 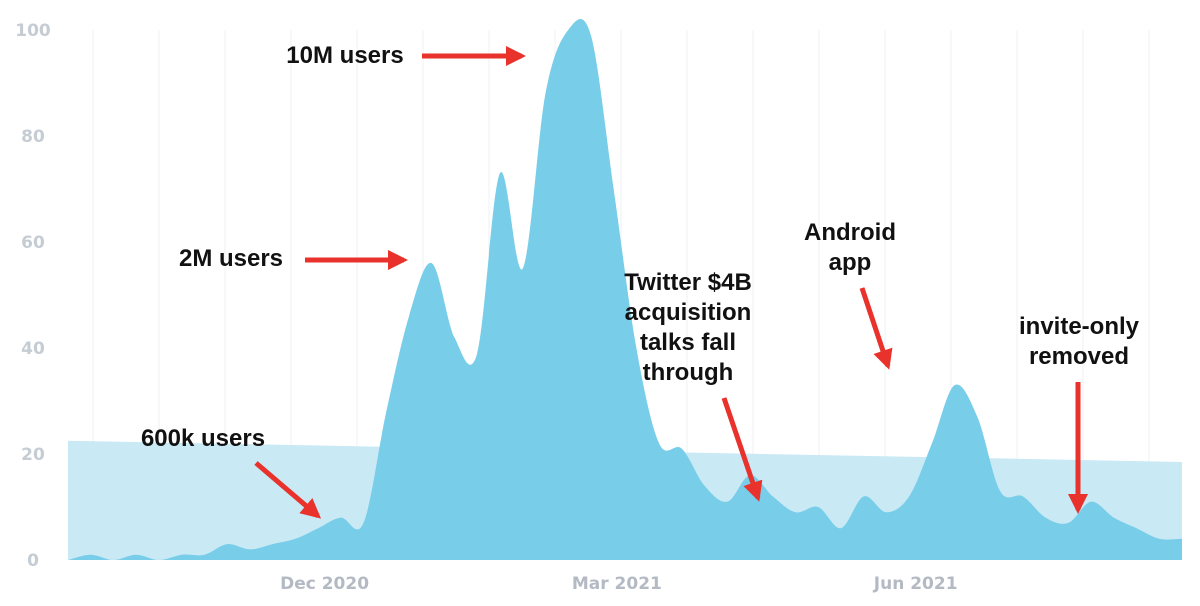 I want to click on annotation: 2M users, so click(x=293, y=258).